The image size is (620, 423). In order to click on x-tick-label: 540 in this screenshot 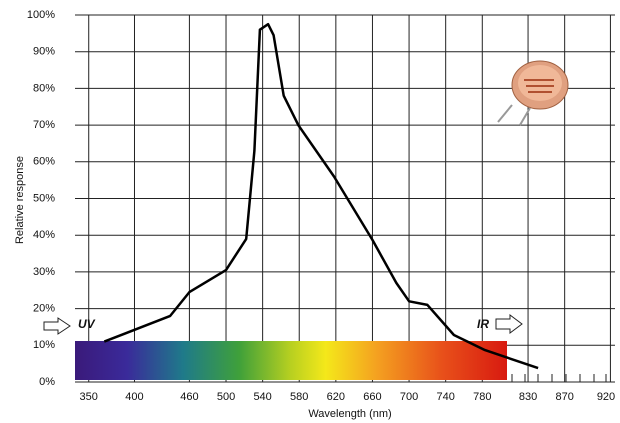, I will do `click(262, 397)`.